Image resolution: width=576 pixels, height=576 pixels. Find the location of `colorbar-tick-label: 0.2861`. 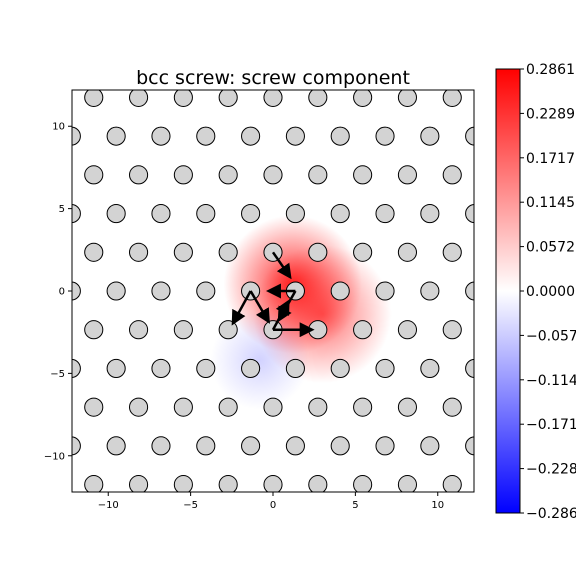

colorbar-tick-label: 0.2861 is located at coordinates (550, 70).